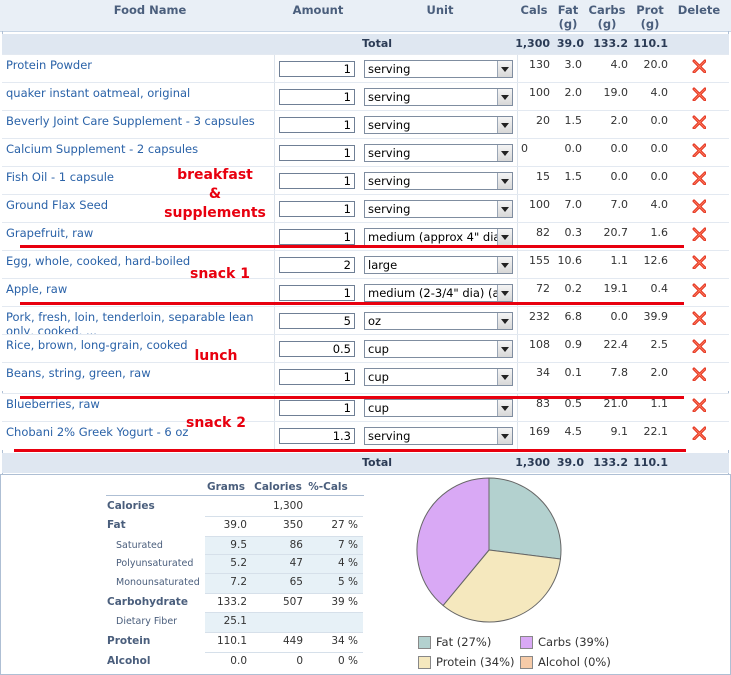 The image size is (731, 675). Describe the element at coordinates (574, 662) in the screenshot. I see `legend-label-alcohol: Alcohol (0%)` at that location.